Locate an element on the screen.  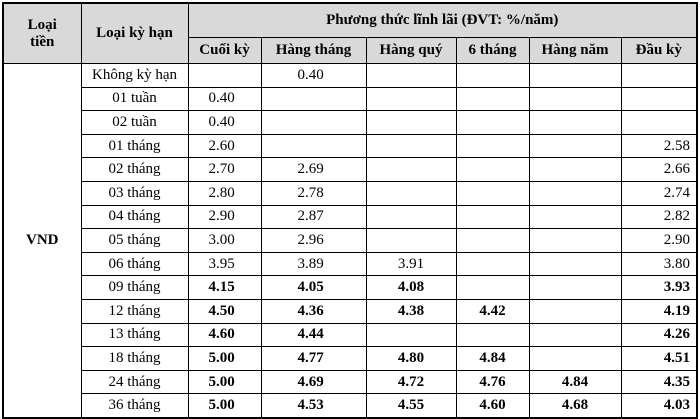
rate-cell: 2.66 is located at coordinates (659, 169).